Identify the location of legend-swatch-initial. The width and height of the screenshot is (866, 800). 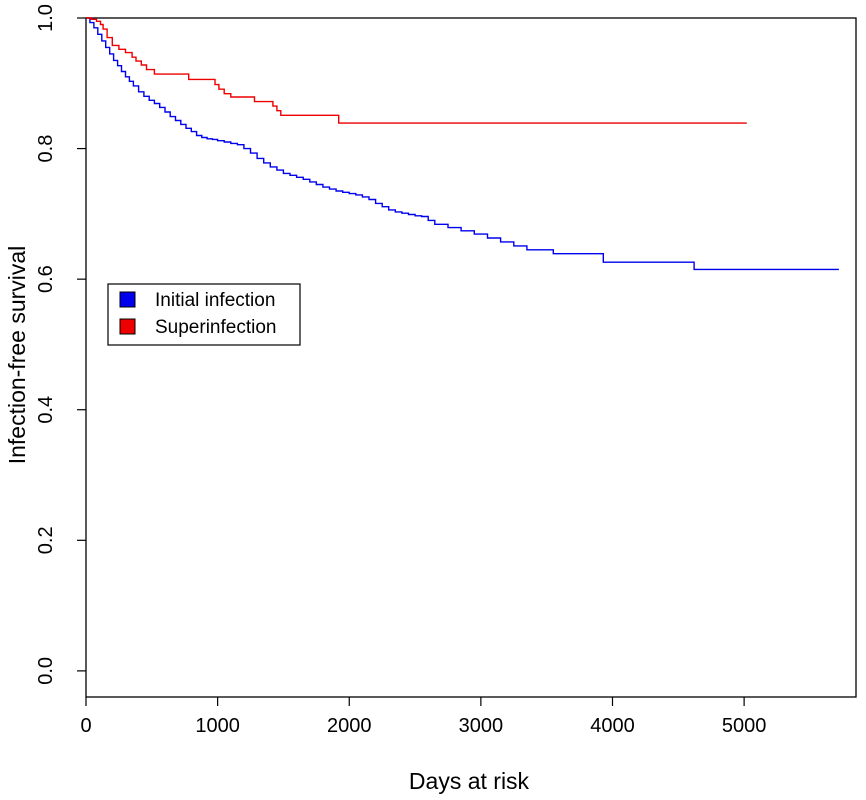
(127, 299).